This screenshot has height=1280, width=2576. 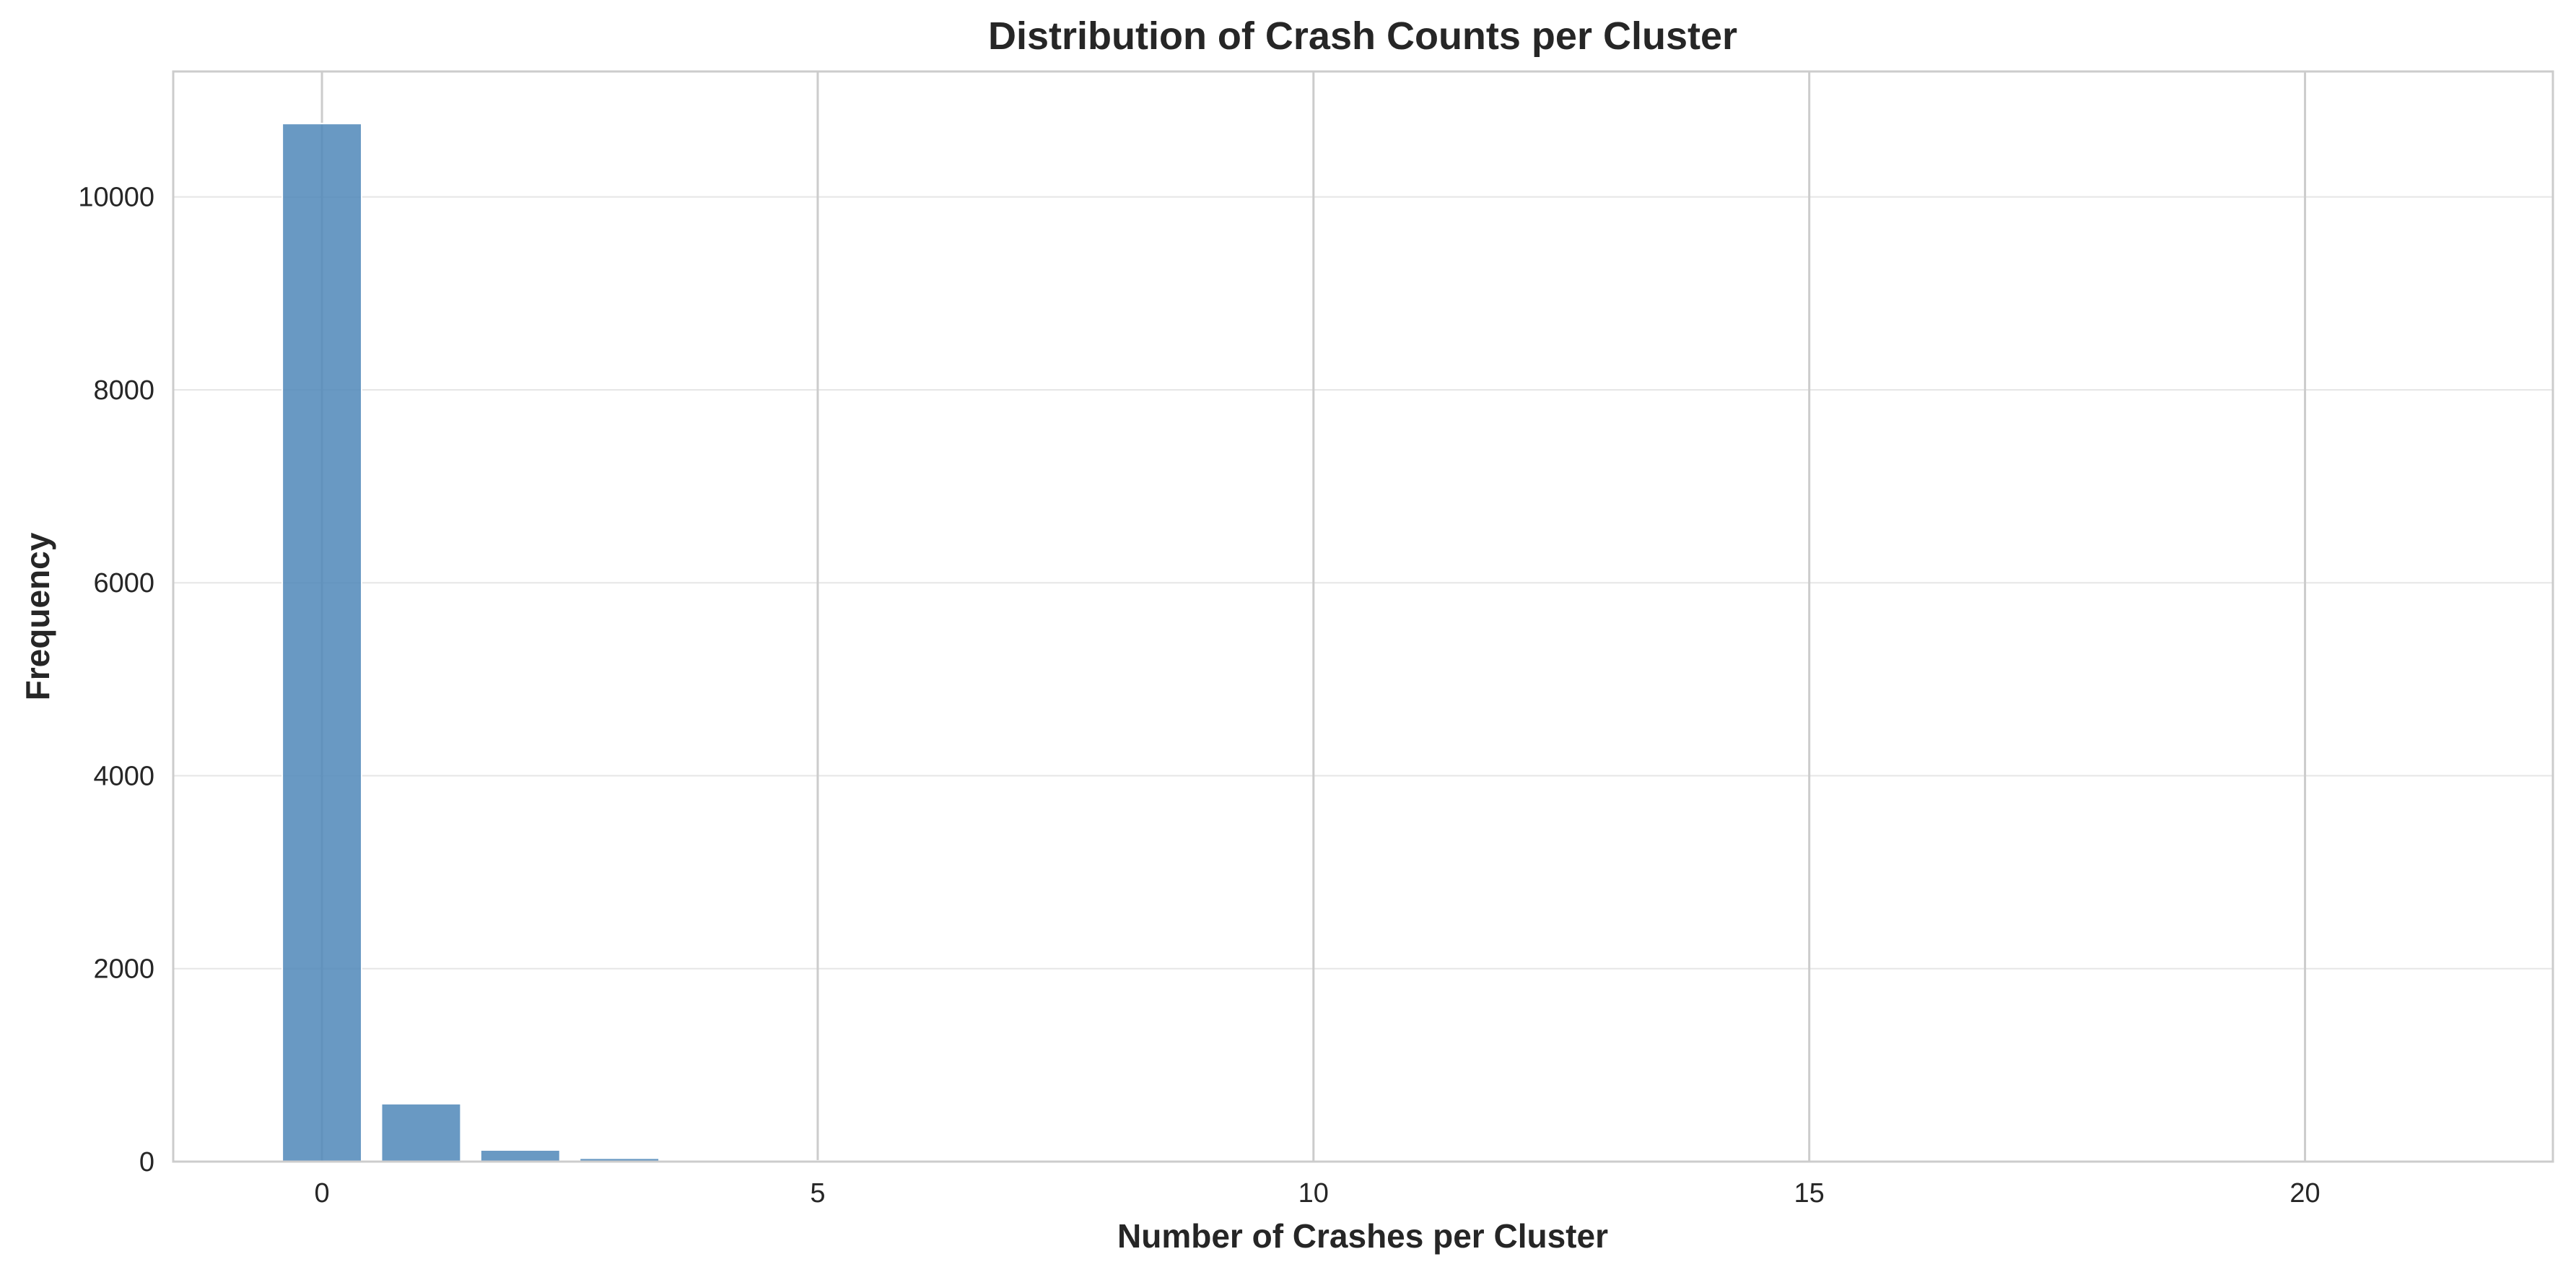 I want to click on y-tick-label: 6000, so click(x=123, y=583).